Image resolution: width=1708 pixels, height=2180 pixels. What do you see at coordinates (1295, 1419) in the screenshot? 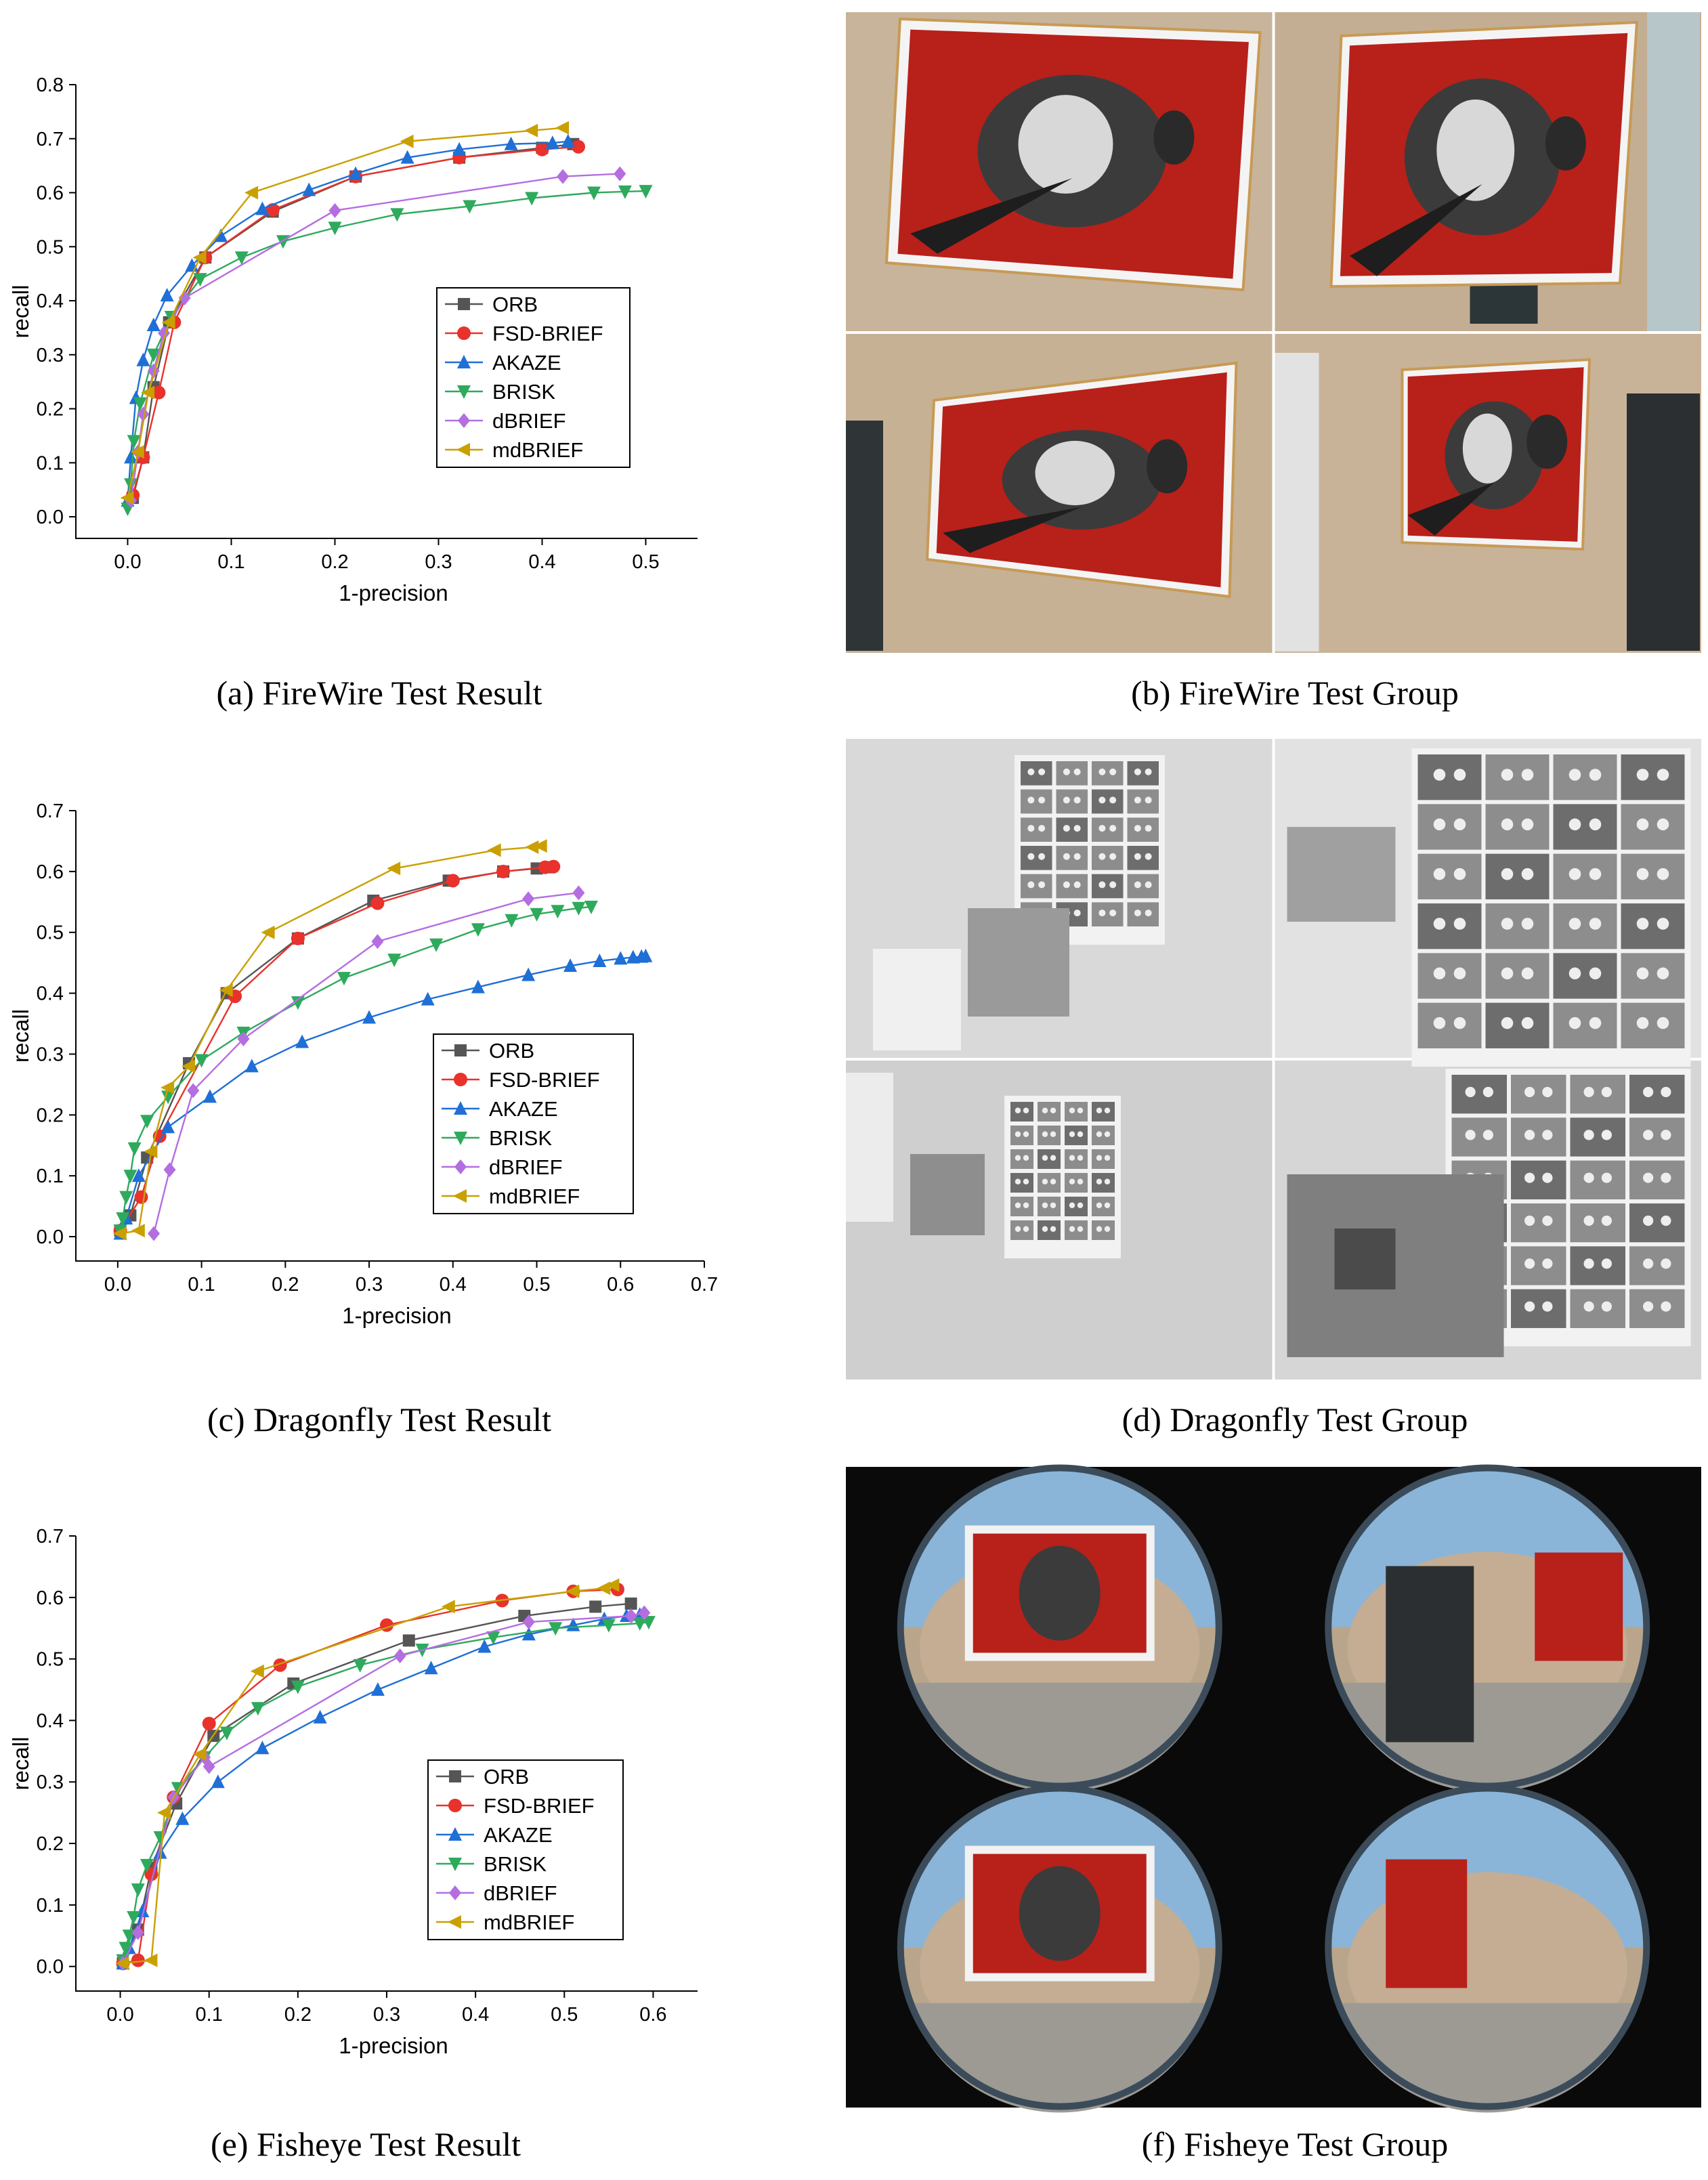
I see `caption-d: (d) Dragonfly Test Group` at bounding box center [1295, 1419].